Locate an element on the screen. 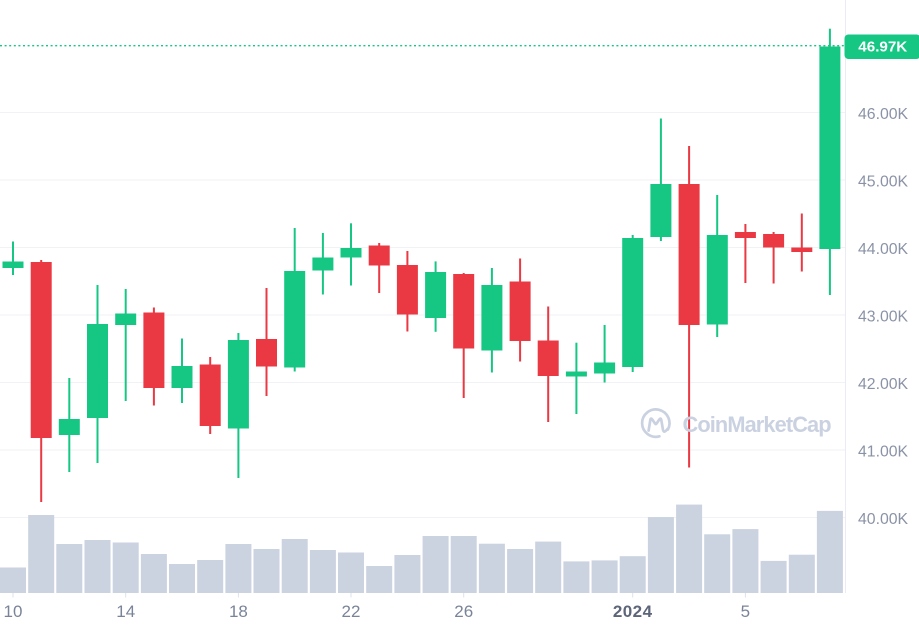 The width and height of the screenshot is (919, 627). svg-text: 2024 is located at coordinates (633, 611).